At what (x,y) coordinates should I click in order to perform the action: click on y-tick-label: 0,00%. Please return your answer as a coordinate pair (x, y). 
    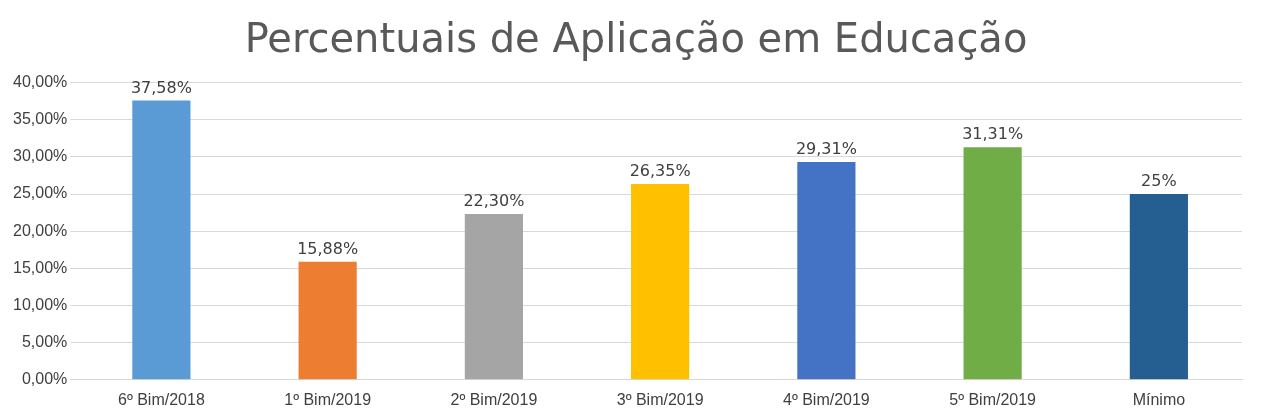
    Looking at the image, I should click on (44, 379).